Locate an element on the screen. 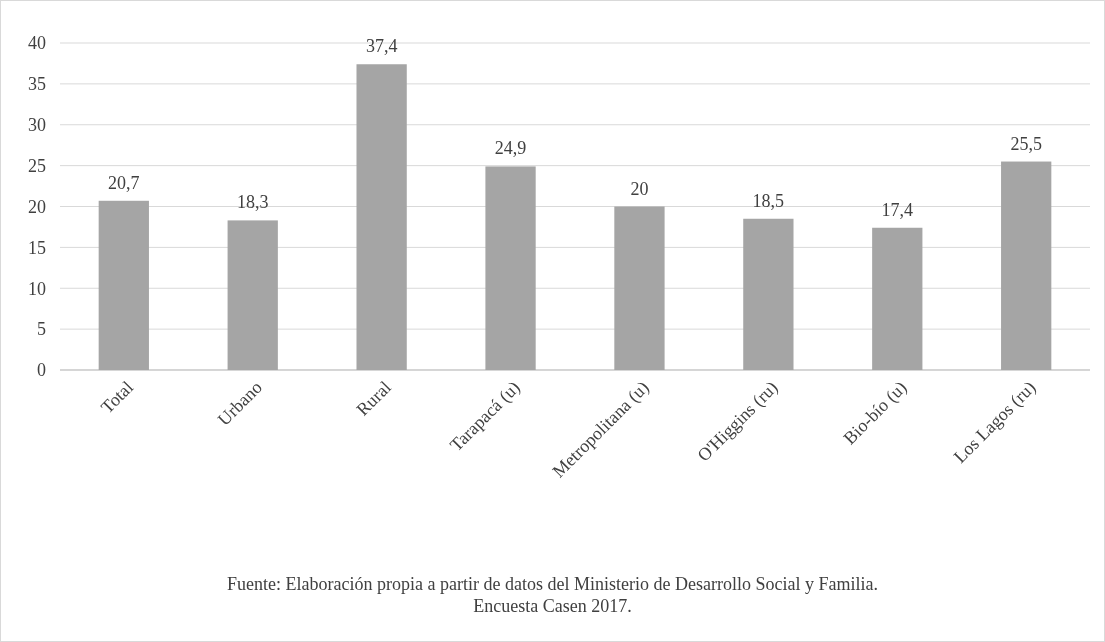  data-label: 37,4 is located at coordinates (381, 46).